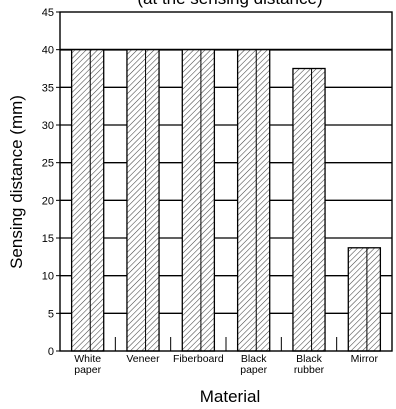 The height and width of the screenshot is (409, 396). I want to click on bar-fiberboard, so click(198, 200).